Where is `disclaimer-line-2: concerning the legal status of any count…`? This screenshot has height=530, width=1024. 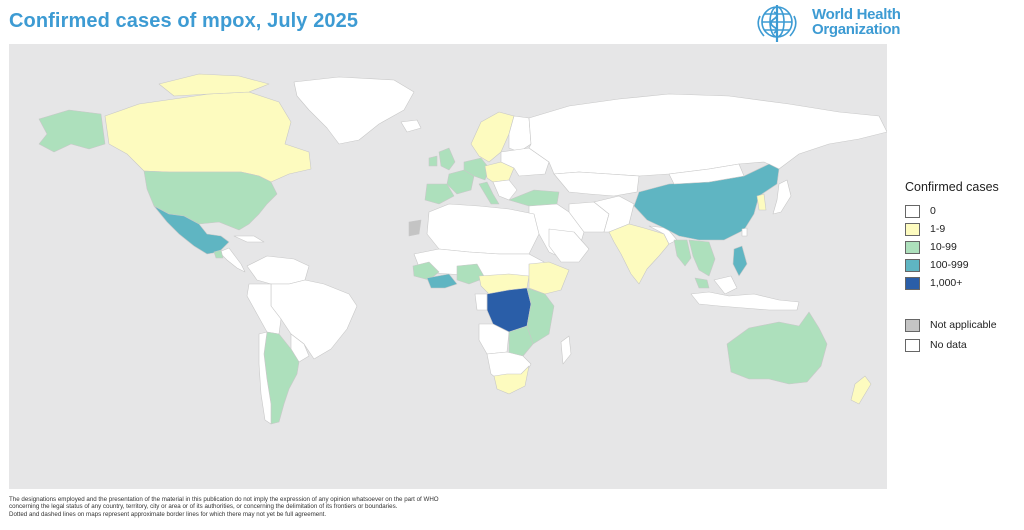
disclaimer-line-2: concerning the legal status of any count… is located at coordinates (203, 507).